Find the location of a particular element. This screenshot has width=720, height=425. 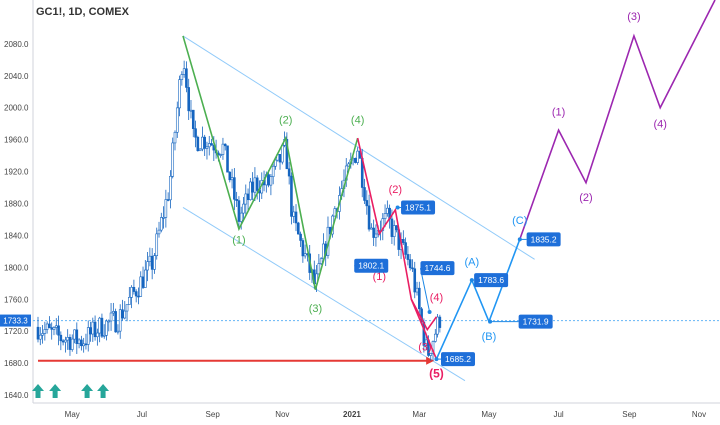

chart-title: GC1!, 1D, COMEX is located at coordinates (82, 12).